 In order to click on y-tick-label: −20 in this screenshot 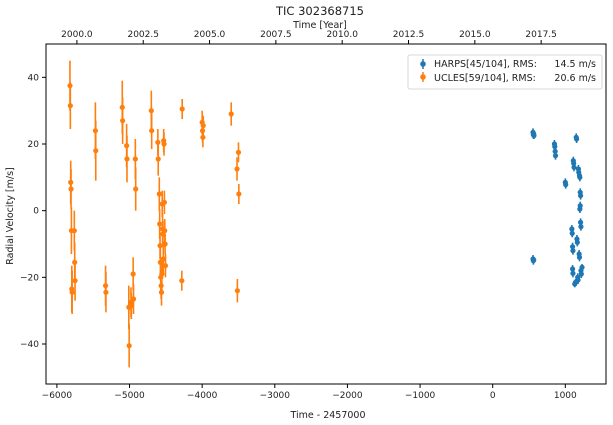, I will do `click(29, 278)`.